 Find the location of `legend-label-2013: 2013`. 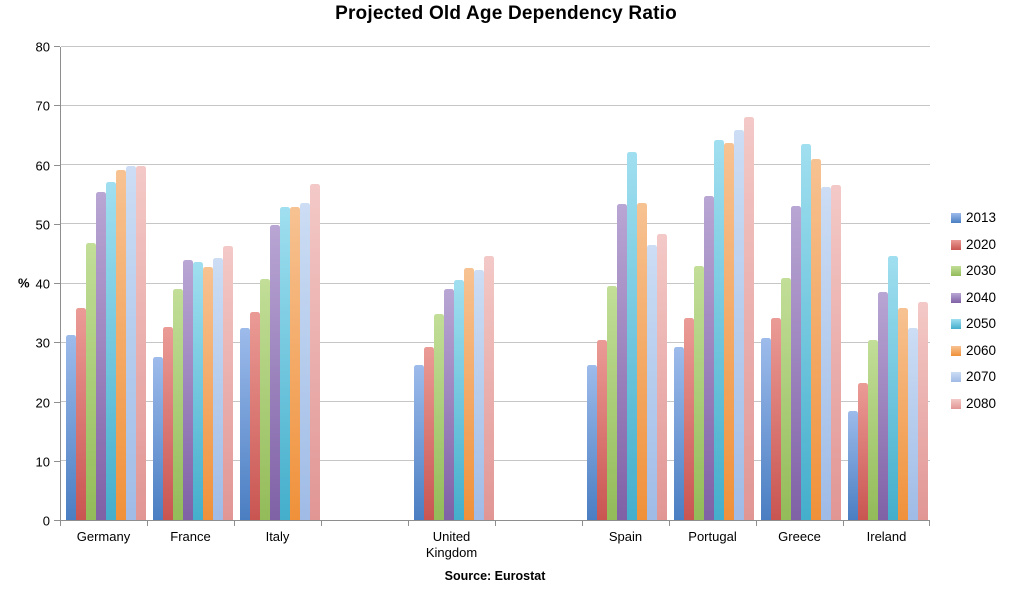

legend-label-2013: 2013 is located at coordinates (981, 217).